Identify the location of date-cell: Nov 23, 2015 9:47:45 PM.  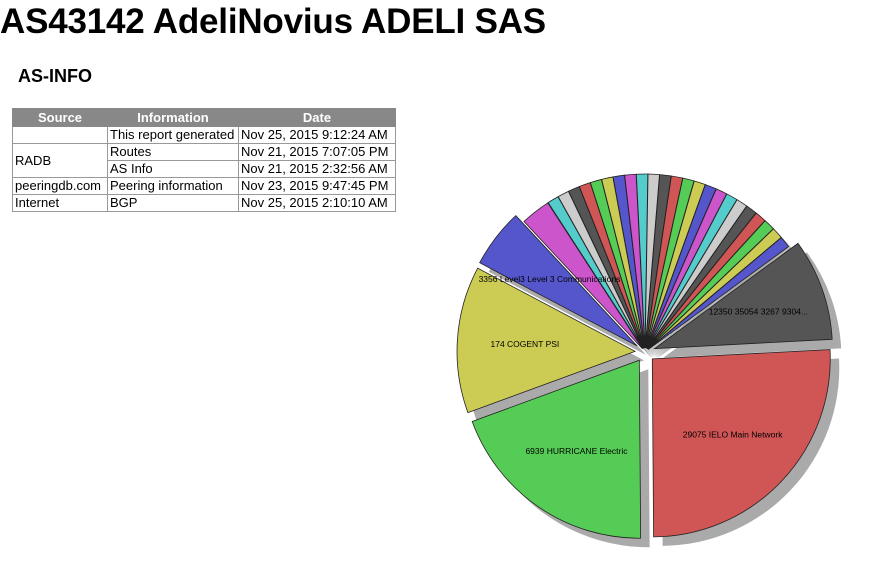
(317, 186).